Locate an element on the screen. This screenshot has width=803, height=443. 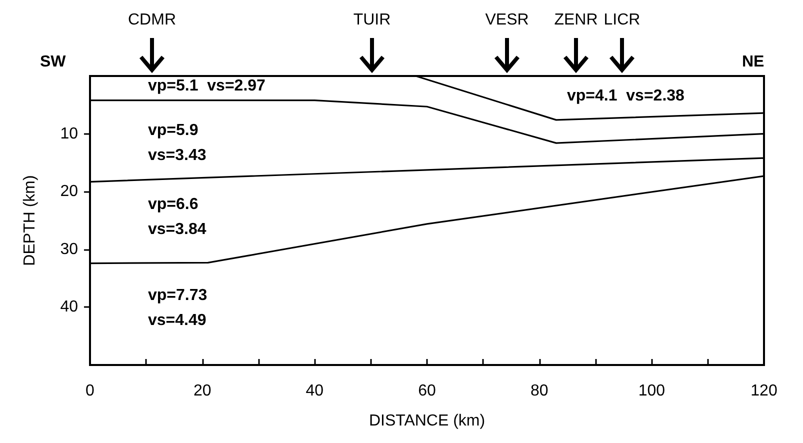
text: ZENR is located at coordinates (576, 20).